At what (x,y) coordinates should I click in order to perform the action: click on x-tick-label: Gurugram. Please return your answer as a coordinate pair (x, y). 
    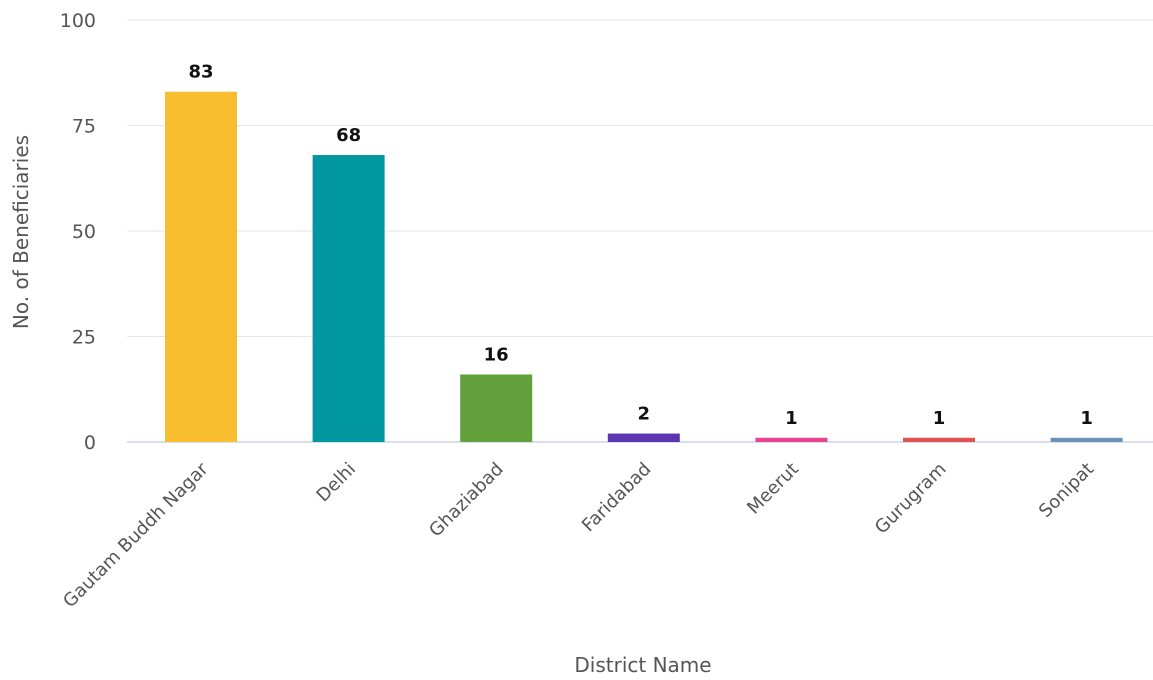
    Looking at the image, I should click on (911, 499).